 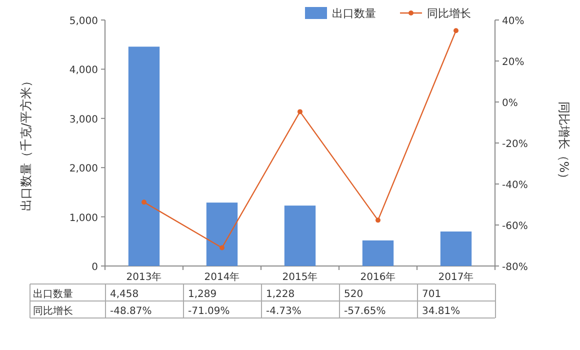 What do you see at coordinates (83, 70) in the screenshot?
I see `y-tick-label: 4,000` at bounding box center [83, 70].